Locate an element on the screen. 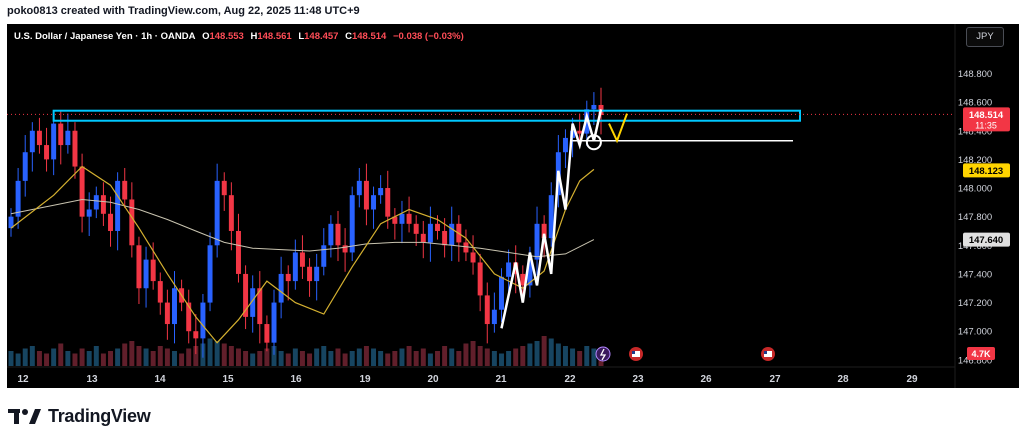  time-tick-label: 12 is located at coordinates (23, 379).